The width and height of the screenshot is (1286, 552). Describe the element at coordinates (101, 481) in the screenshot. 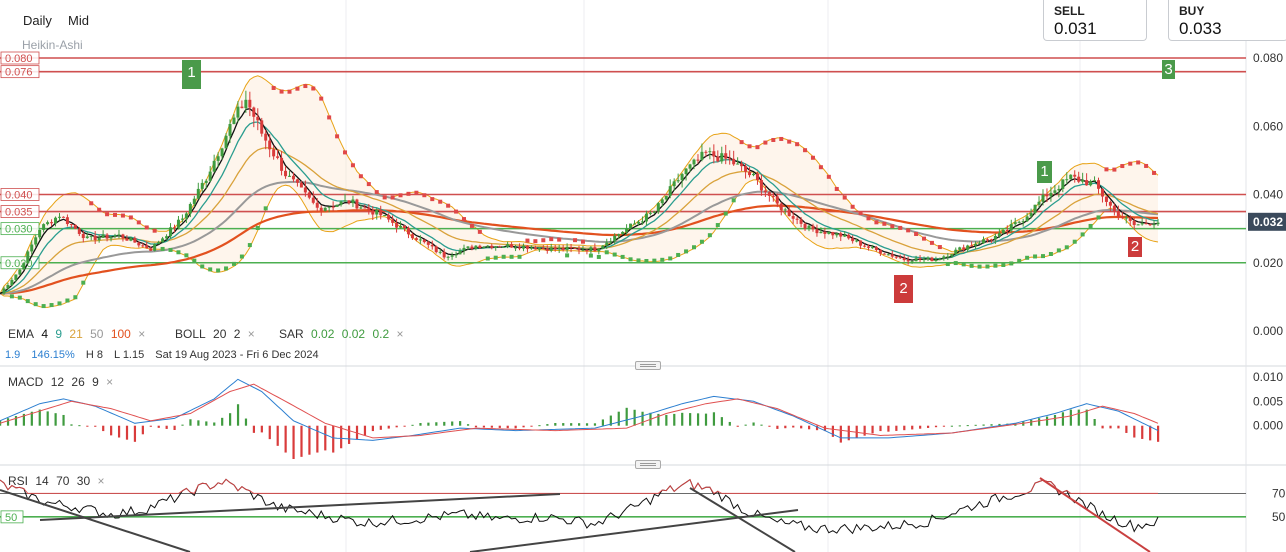

I see `rsi-close-icon: ×` at that location.